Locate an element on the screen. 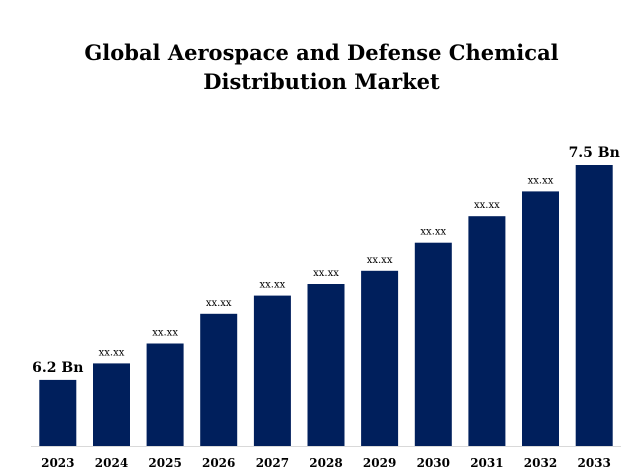 This screenshot has height=474, width=643. x-tick-label-2027: 2027 is located at coordinates (272, 463).